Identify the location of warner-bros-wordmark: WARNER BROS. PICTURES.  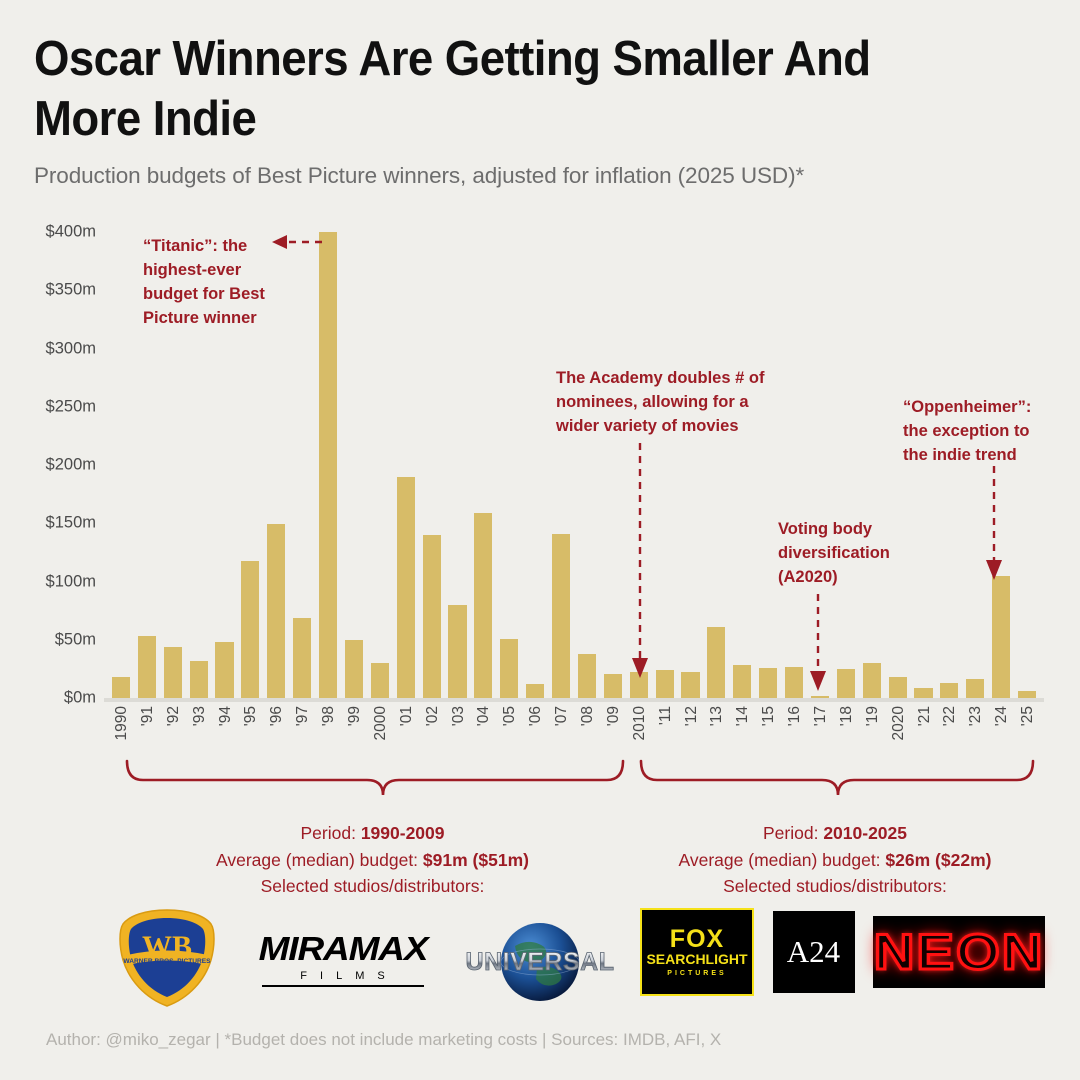
(167, 961).